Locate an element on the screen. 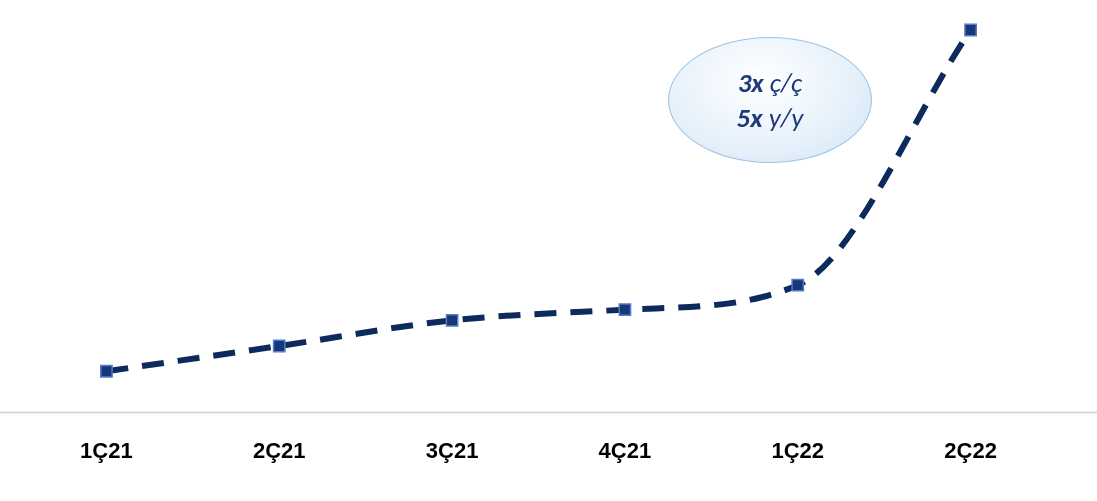 This screenshot has height=501, width=1097. annotation: 3x ç/ç is located at coordinates (770, 82).